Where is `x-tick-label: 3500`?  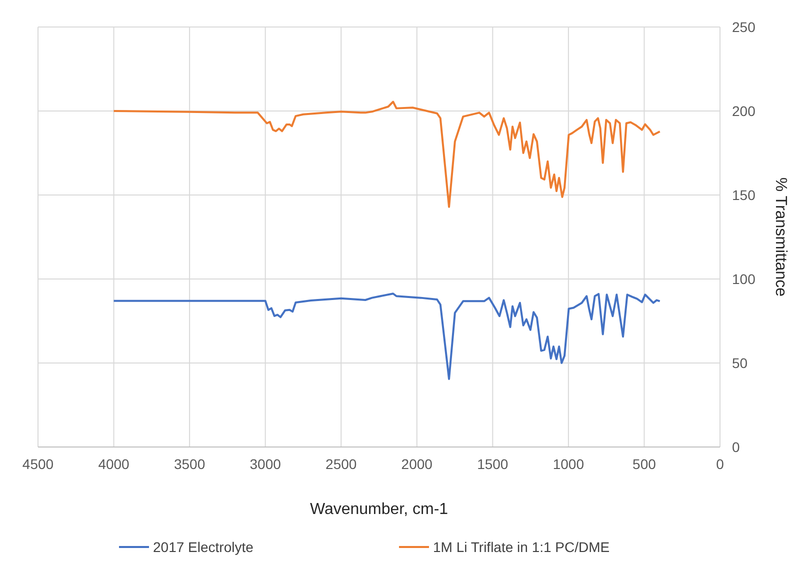
x-tick-label: 3500 is located at coordinates (190, 464).